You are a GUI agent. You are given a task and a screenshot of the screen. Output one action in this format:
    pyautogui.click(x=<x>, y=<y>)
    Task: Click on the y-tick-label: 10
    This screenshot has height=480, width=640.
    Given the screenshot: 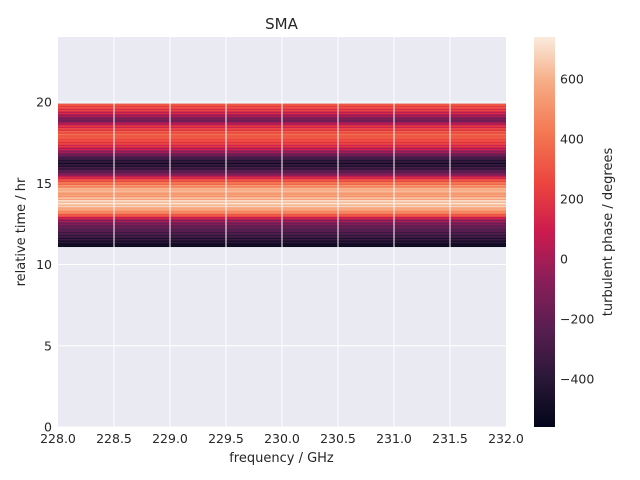 What is the action you would take?
    pyautogui.click(x=44, y=264)
    